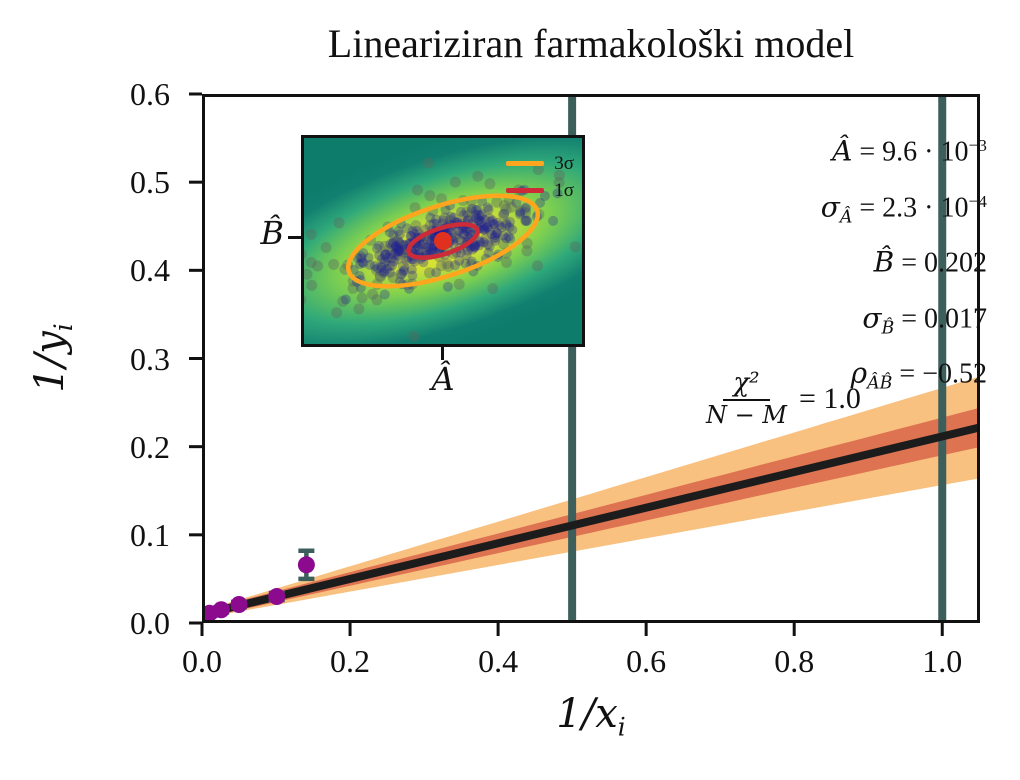 This screenshot has height=780, width=1020. What do you see at coordinates (942, 661) in the screenshot?
I see `x-tick-label: 1.0` at bounding box center [942, 661].